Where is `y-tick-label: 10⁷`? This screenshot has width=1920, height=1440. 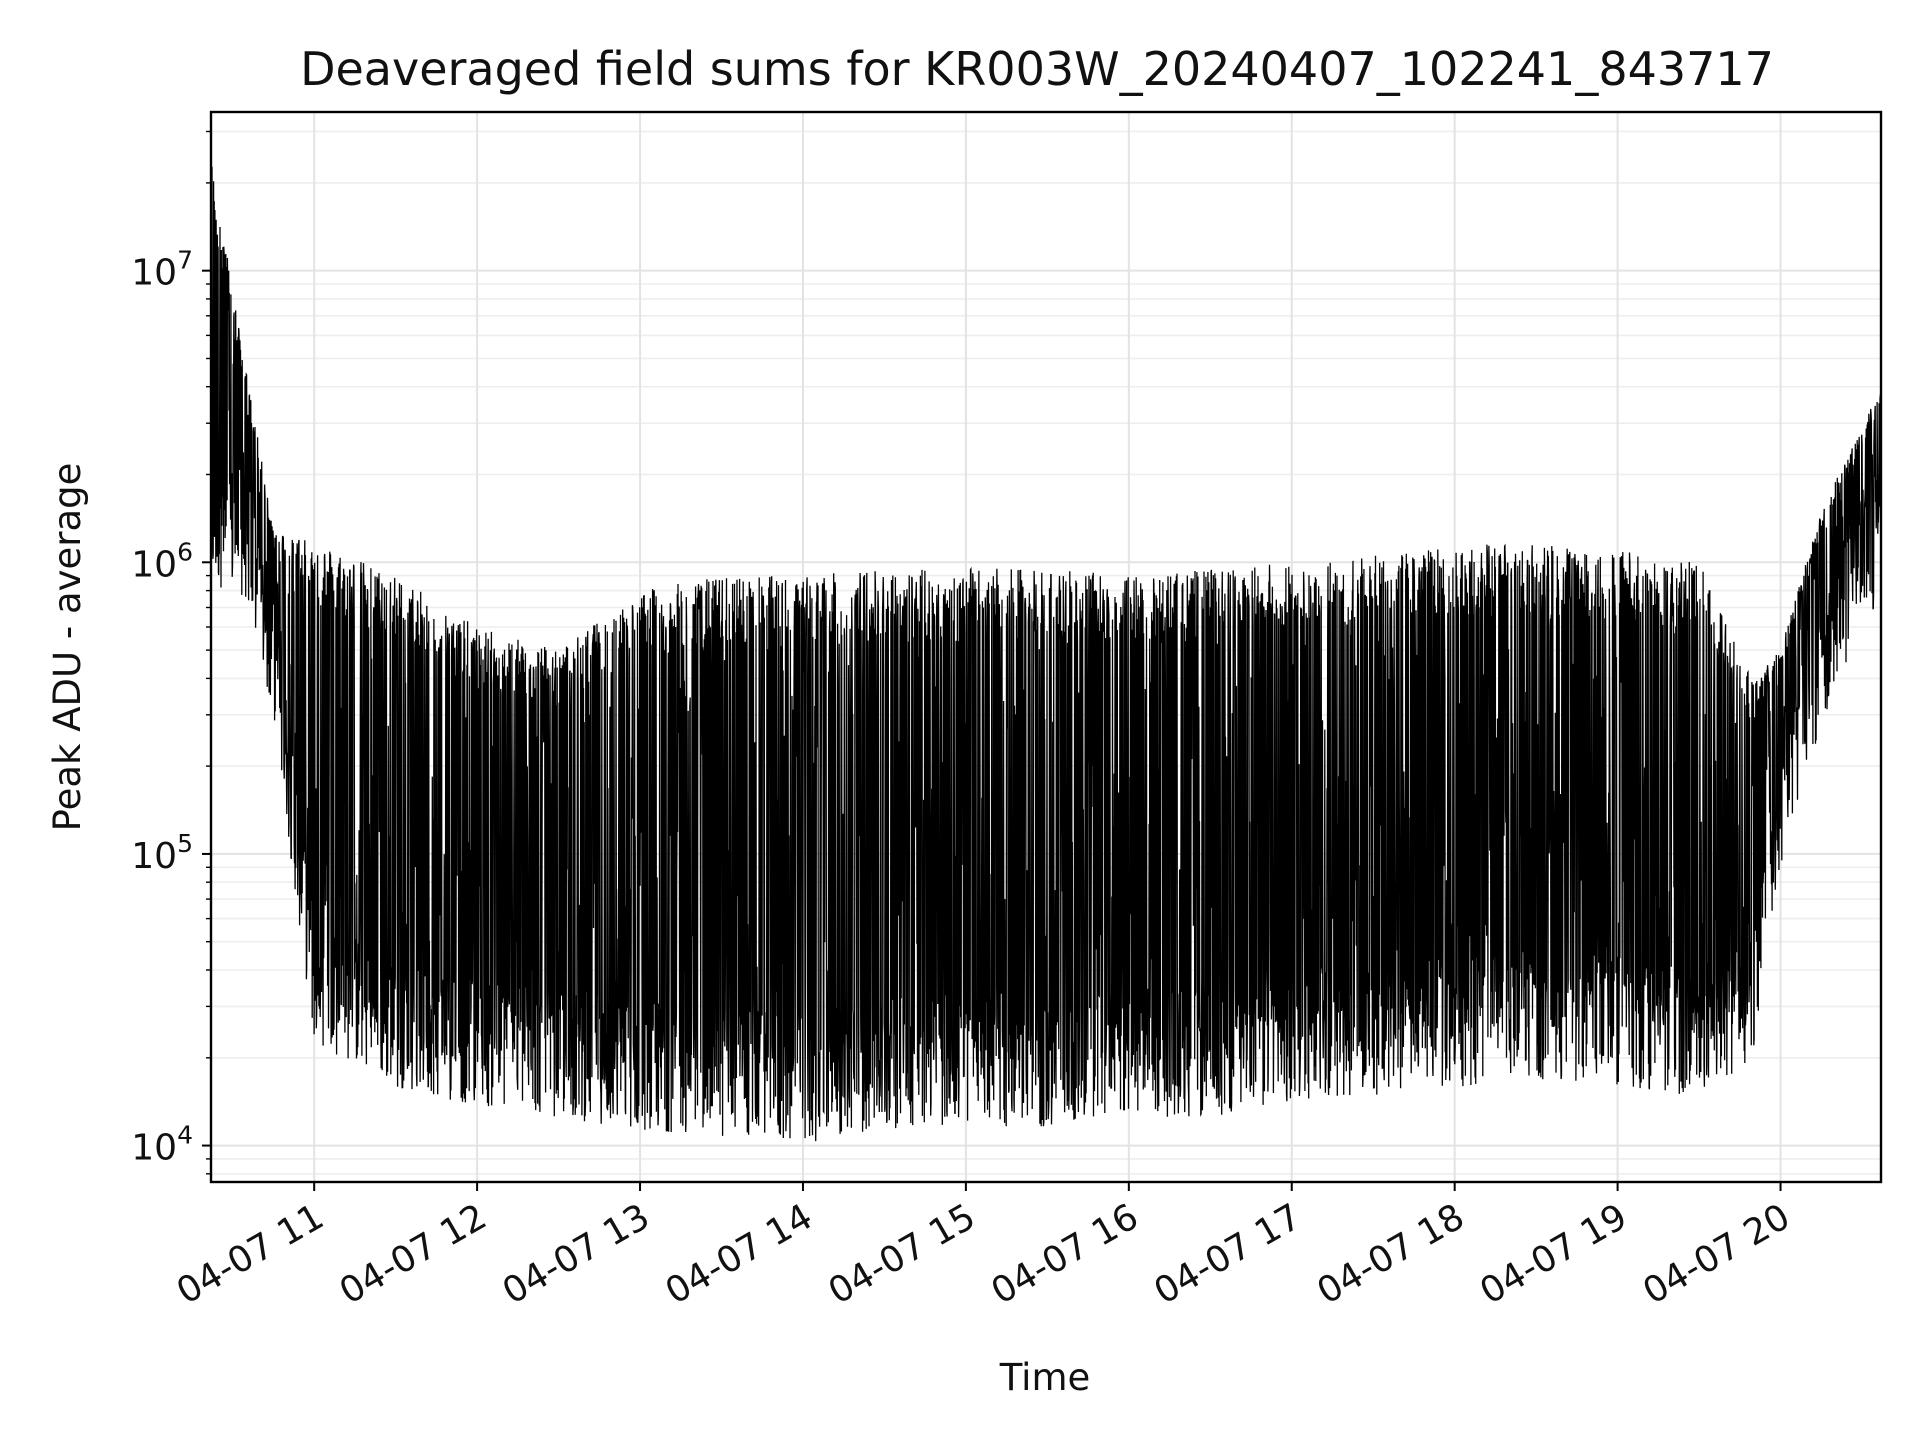
y-tick-label: 10⁷ is located at coordinates (162, 270).